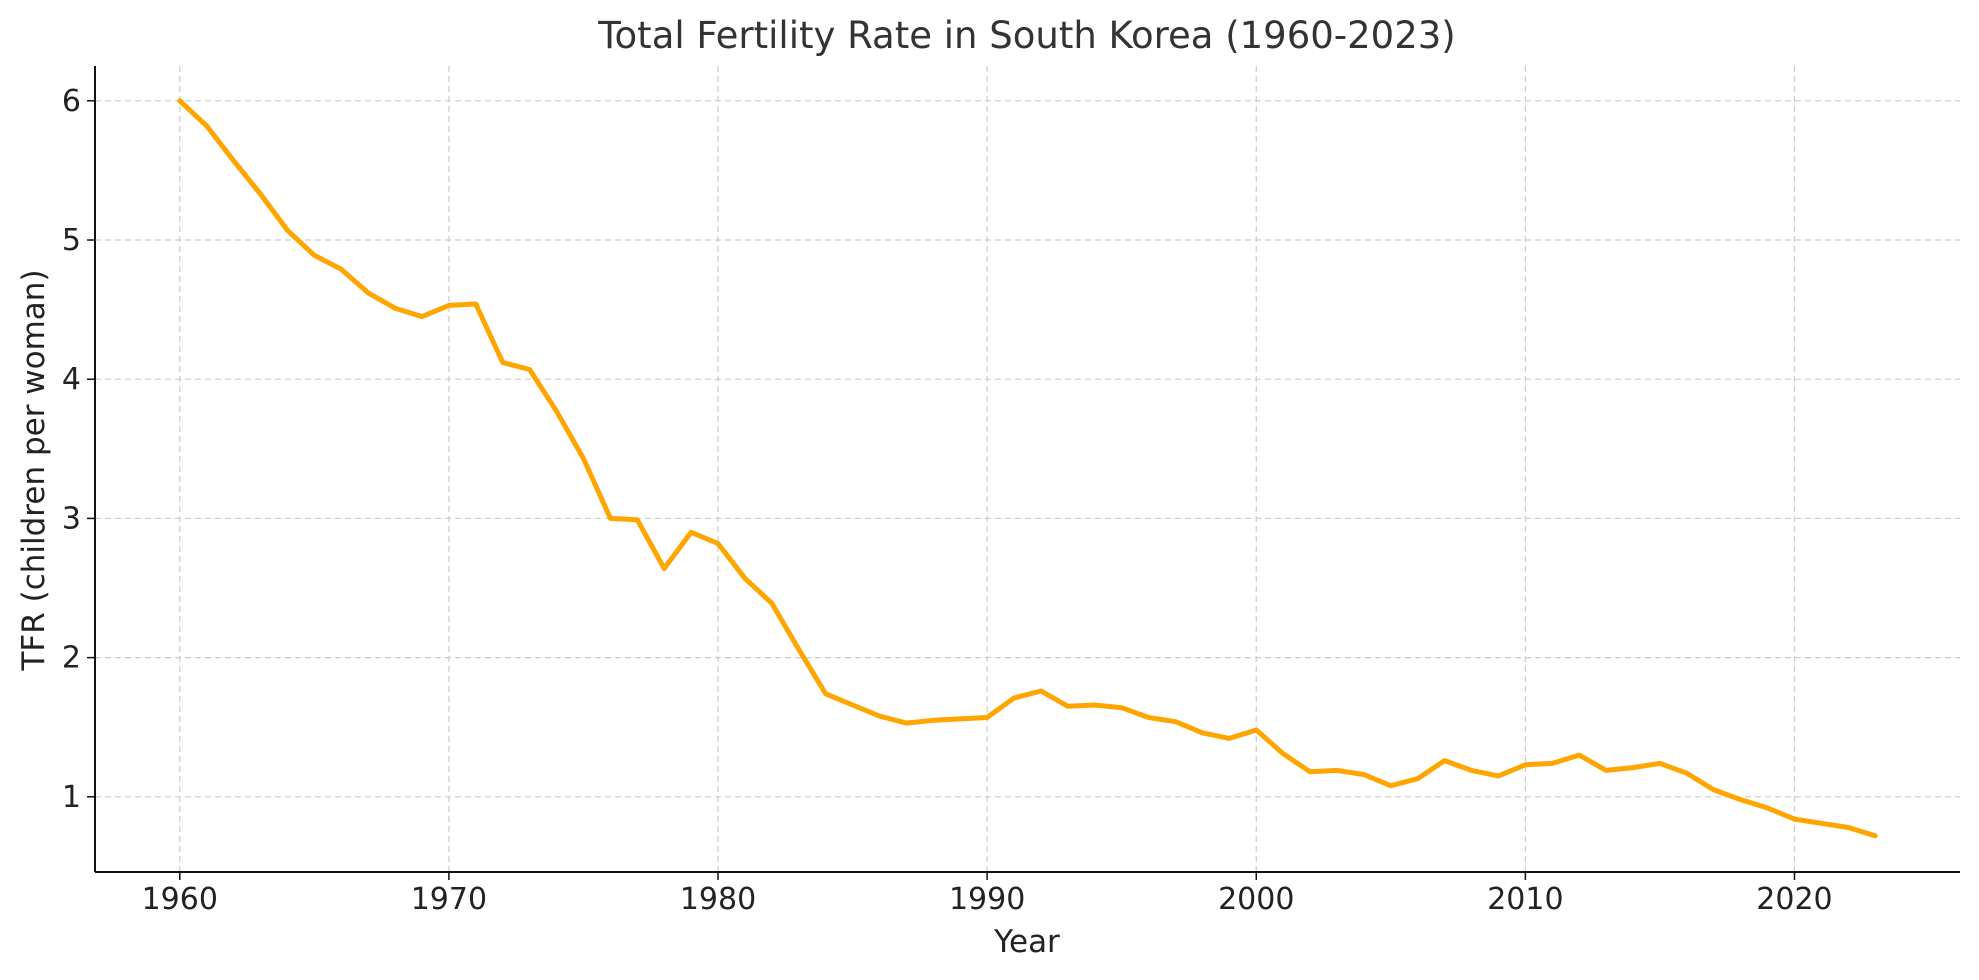  What do you see at coordinates (718, 899) in the screenshot?
I see `x-tick-label: 1980` at bounding box center [718, 899].